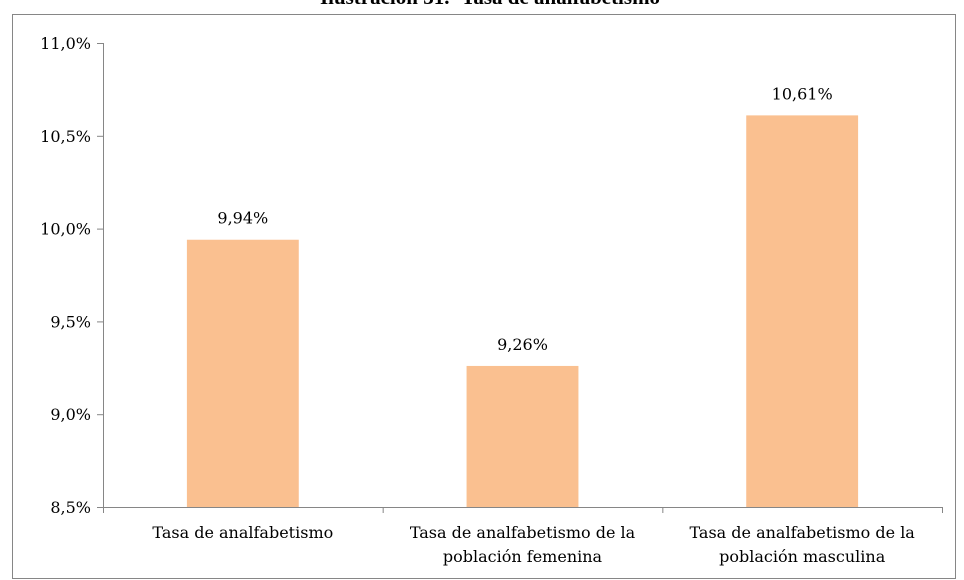  Describe the element at coordinates (490, 4) in the screenshot. I see `chart-title: Ilustración 31.- Tasa de analfabetismo` at that location.